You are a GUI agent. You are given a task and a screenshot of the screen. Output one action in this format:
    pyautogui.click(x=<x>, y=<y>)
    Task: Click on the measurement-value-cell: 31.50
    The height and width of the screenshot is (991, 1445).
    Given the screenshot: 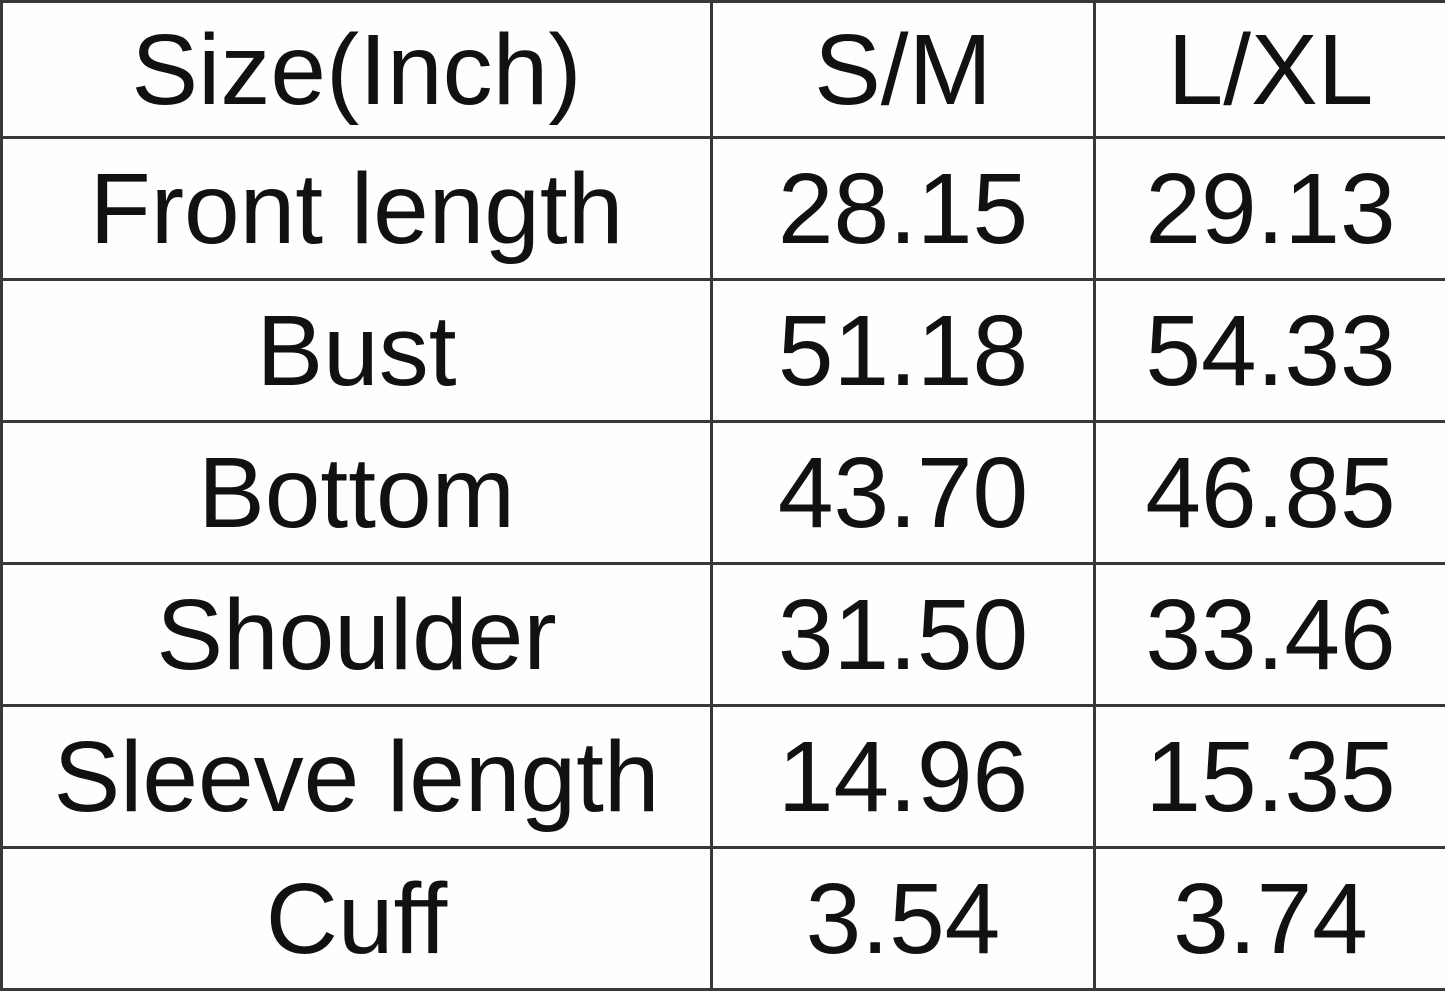 What is the action you would take?
    pyautogui.click(x=903, y=635)
    